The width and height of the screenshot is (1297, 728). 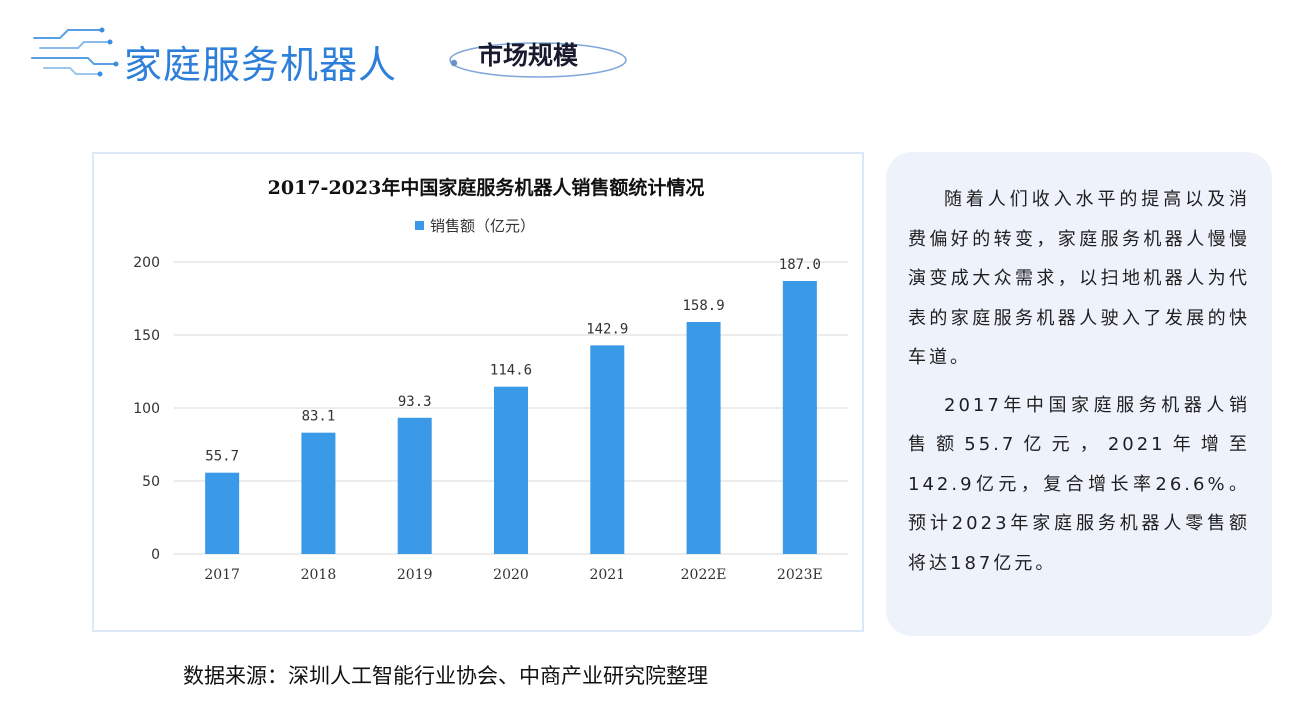 What do you see at coordinates (319, 575) in the screenshot?
I see `x-tick-label: 2018` at bounding box center [319, 575].